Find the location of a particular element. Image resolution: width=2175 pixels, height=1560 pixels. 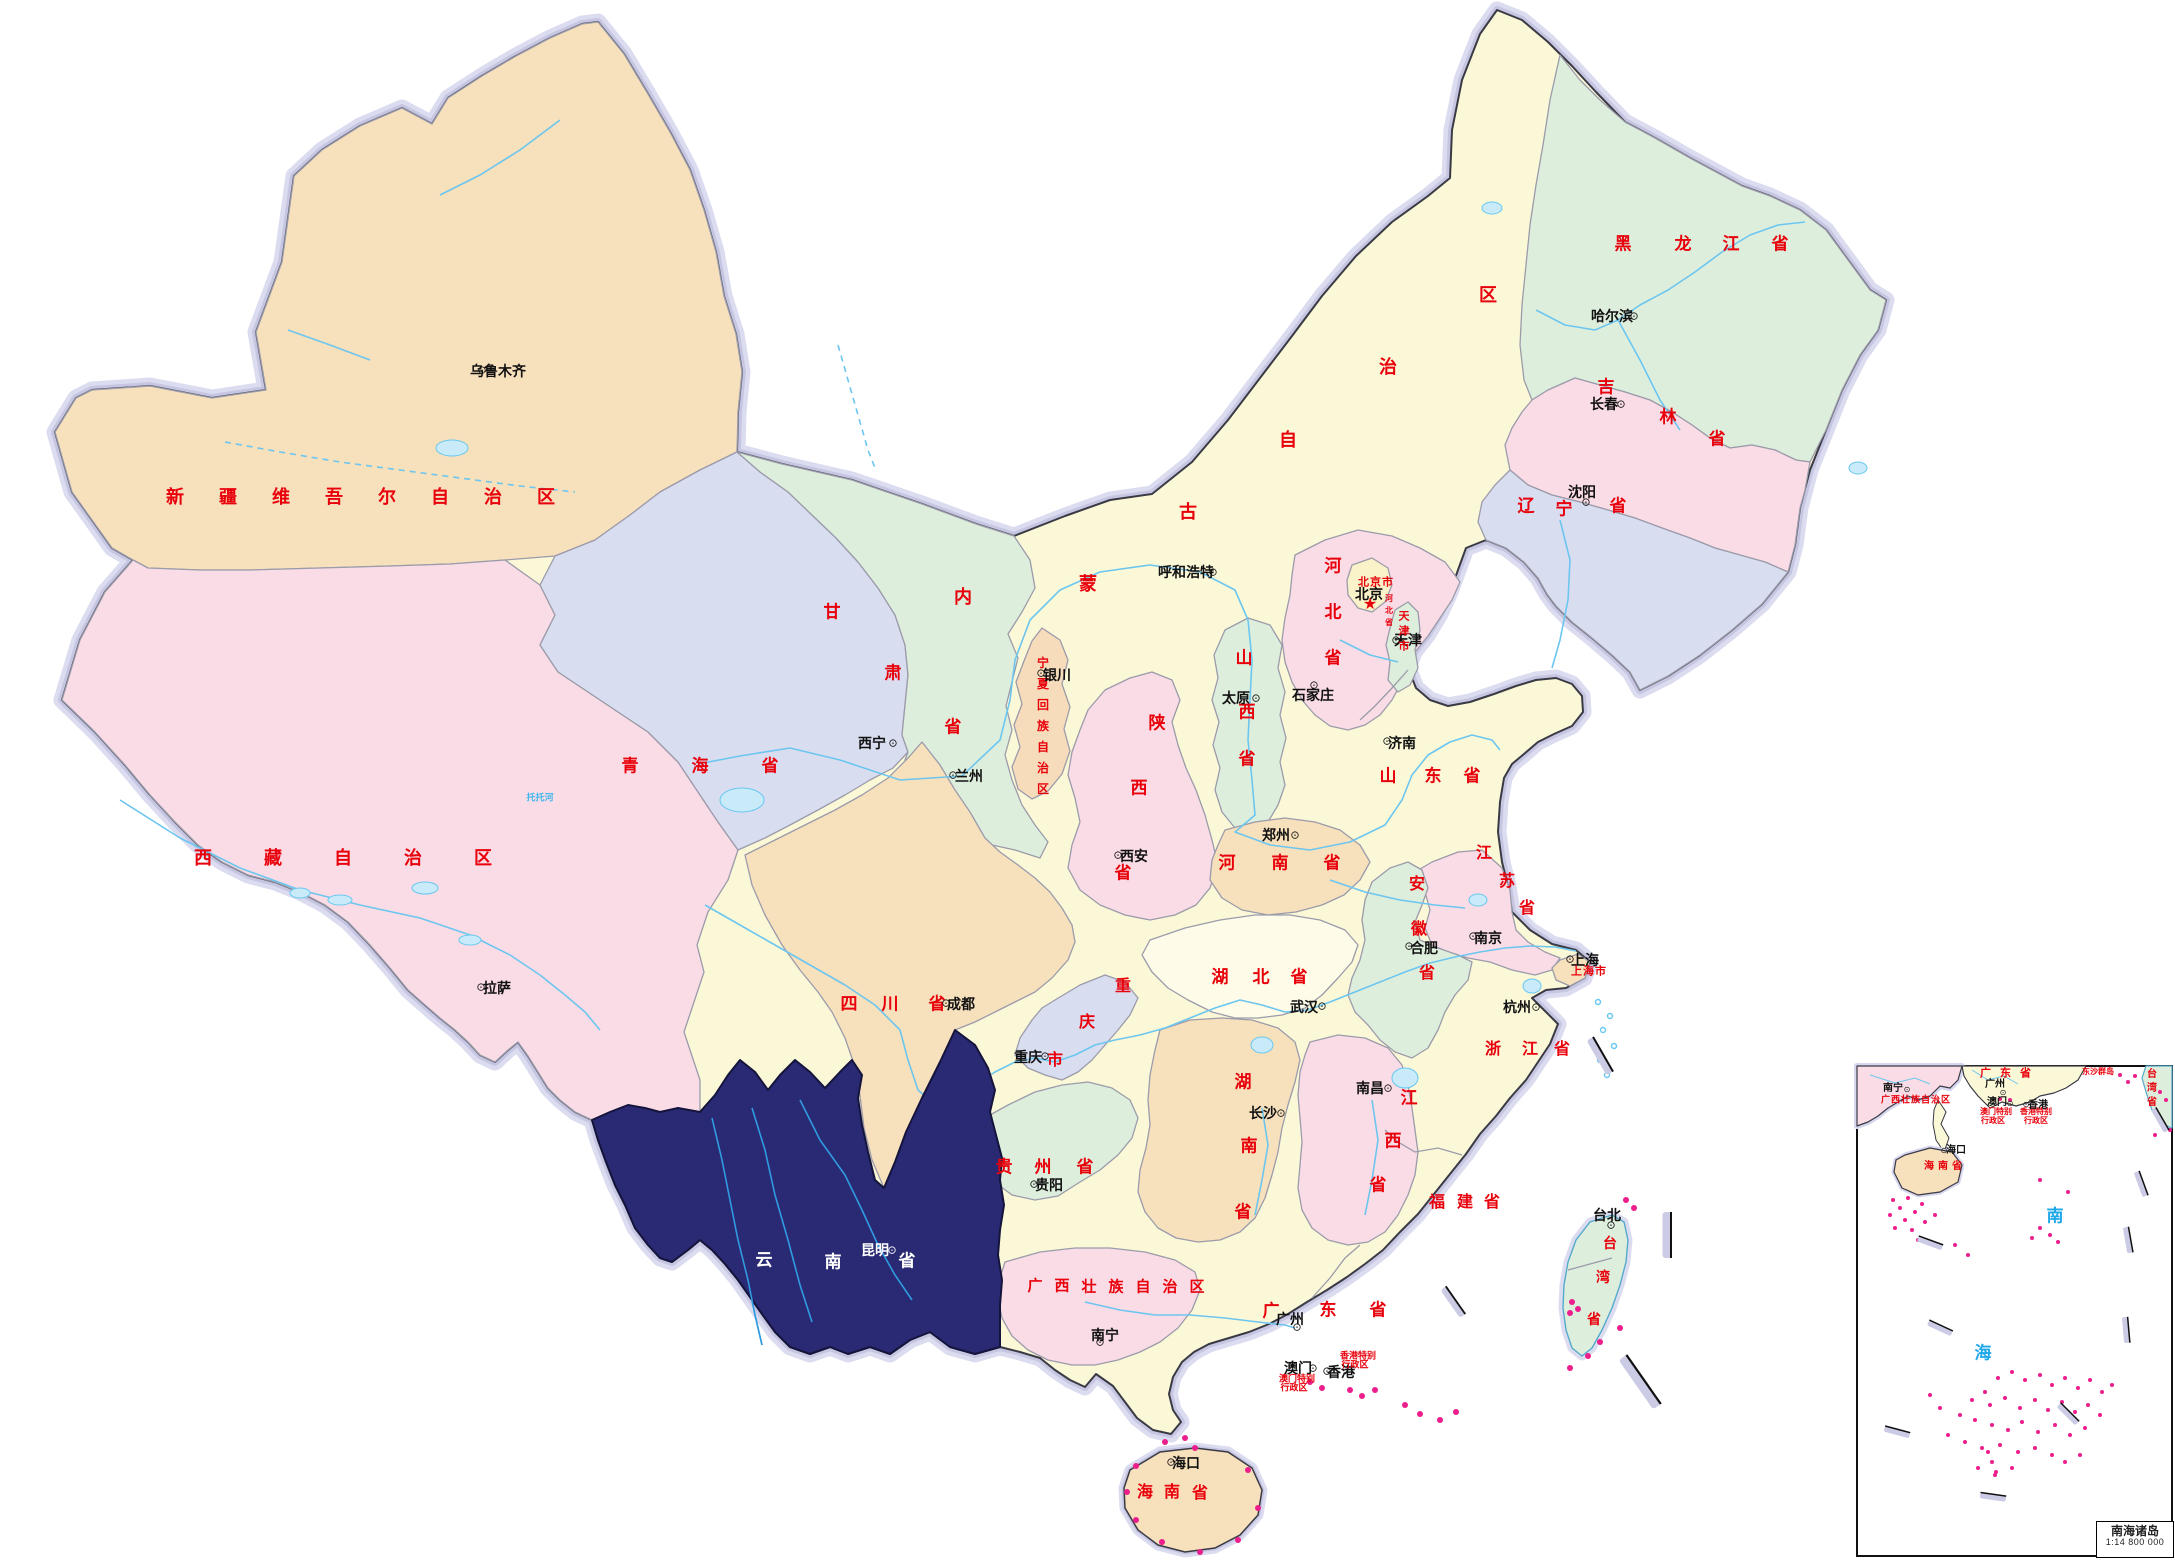

province-beijing is located at coordinates (1369, 585).